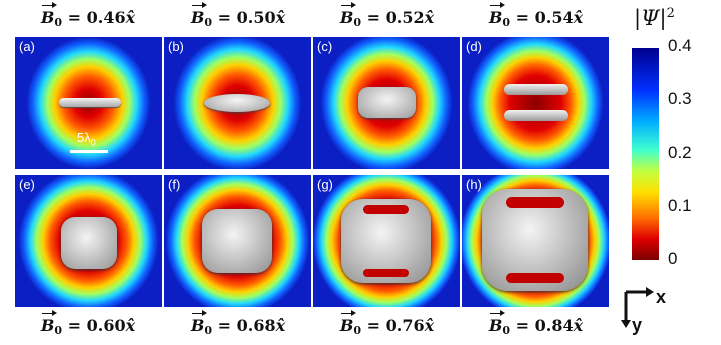 The height and width of the screenshot is (345, 721). What do you see at coordinates (238, 15) in the screenshot?
I see `field-label-b: B0 = 0.50x̂` at bounding box center [238, 15].